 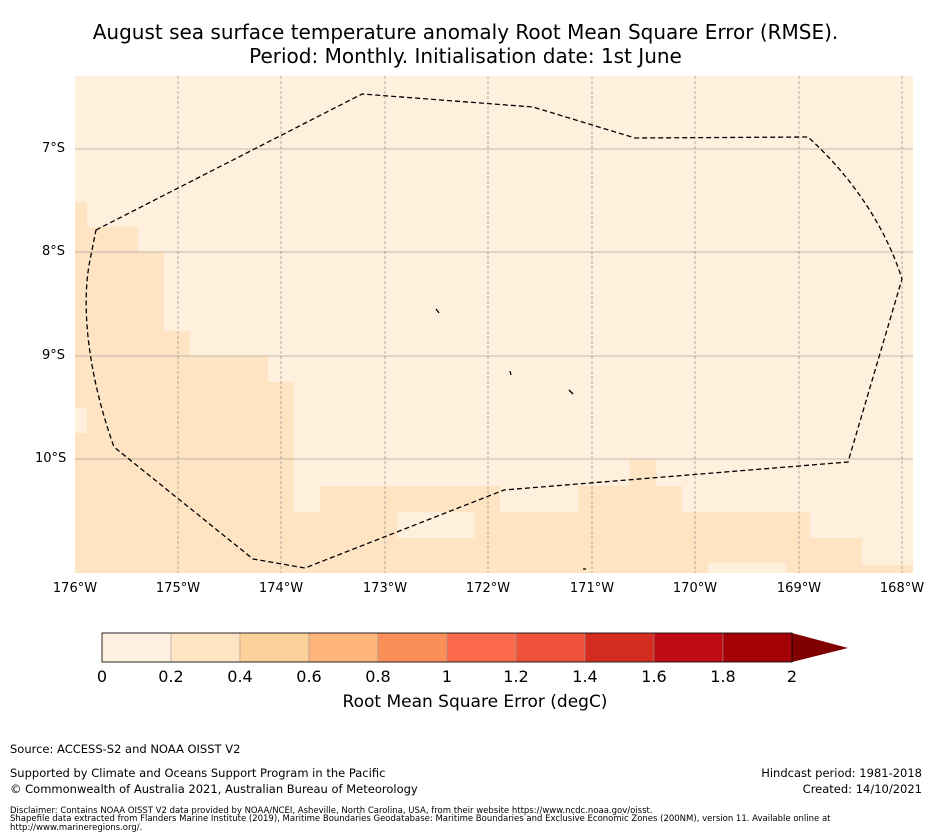 What do you see at coordinates (125, 749) in the screenshot?
I see `source-text: Source: ACCESS-S2 and NOAA OISST V2` at bounding box center [125, 749].